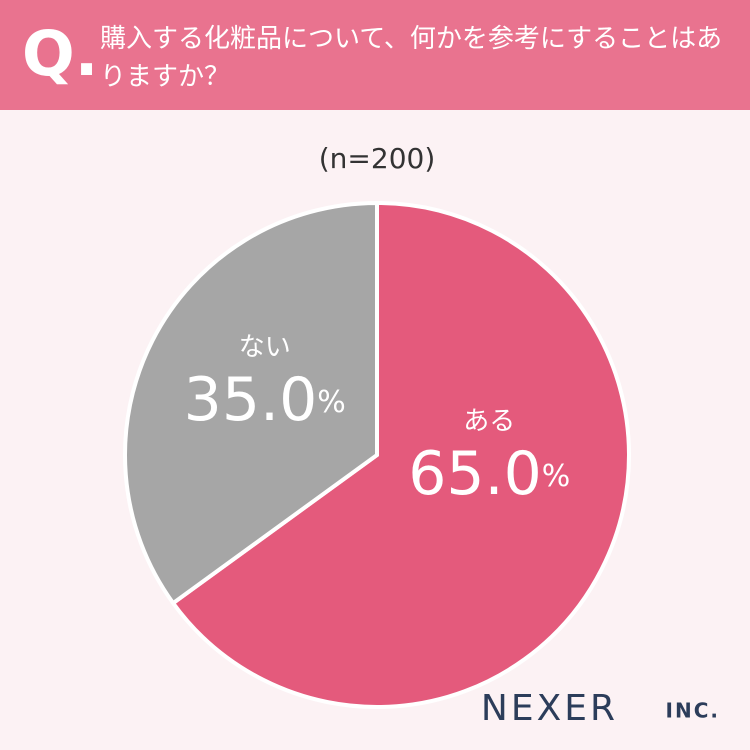 This screenshot has width=750, height=750. I want to click on question-mark: Q., so click(60, 53).